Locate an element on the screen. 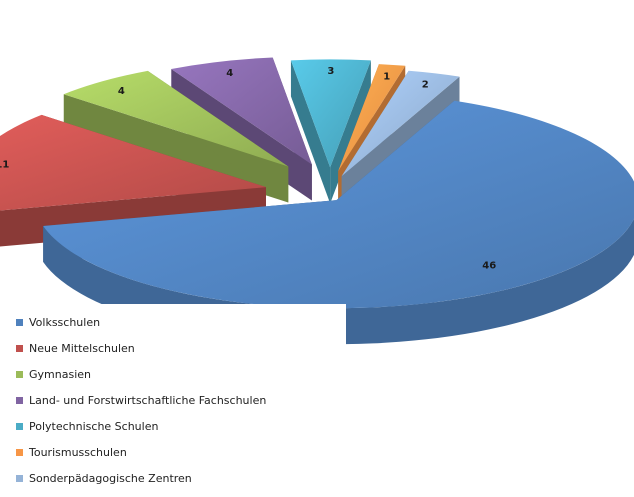 This screenshot has height=497, width=634. slice-value-label-6: 2 is located at coordinates (425, 85).